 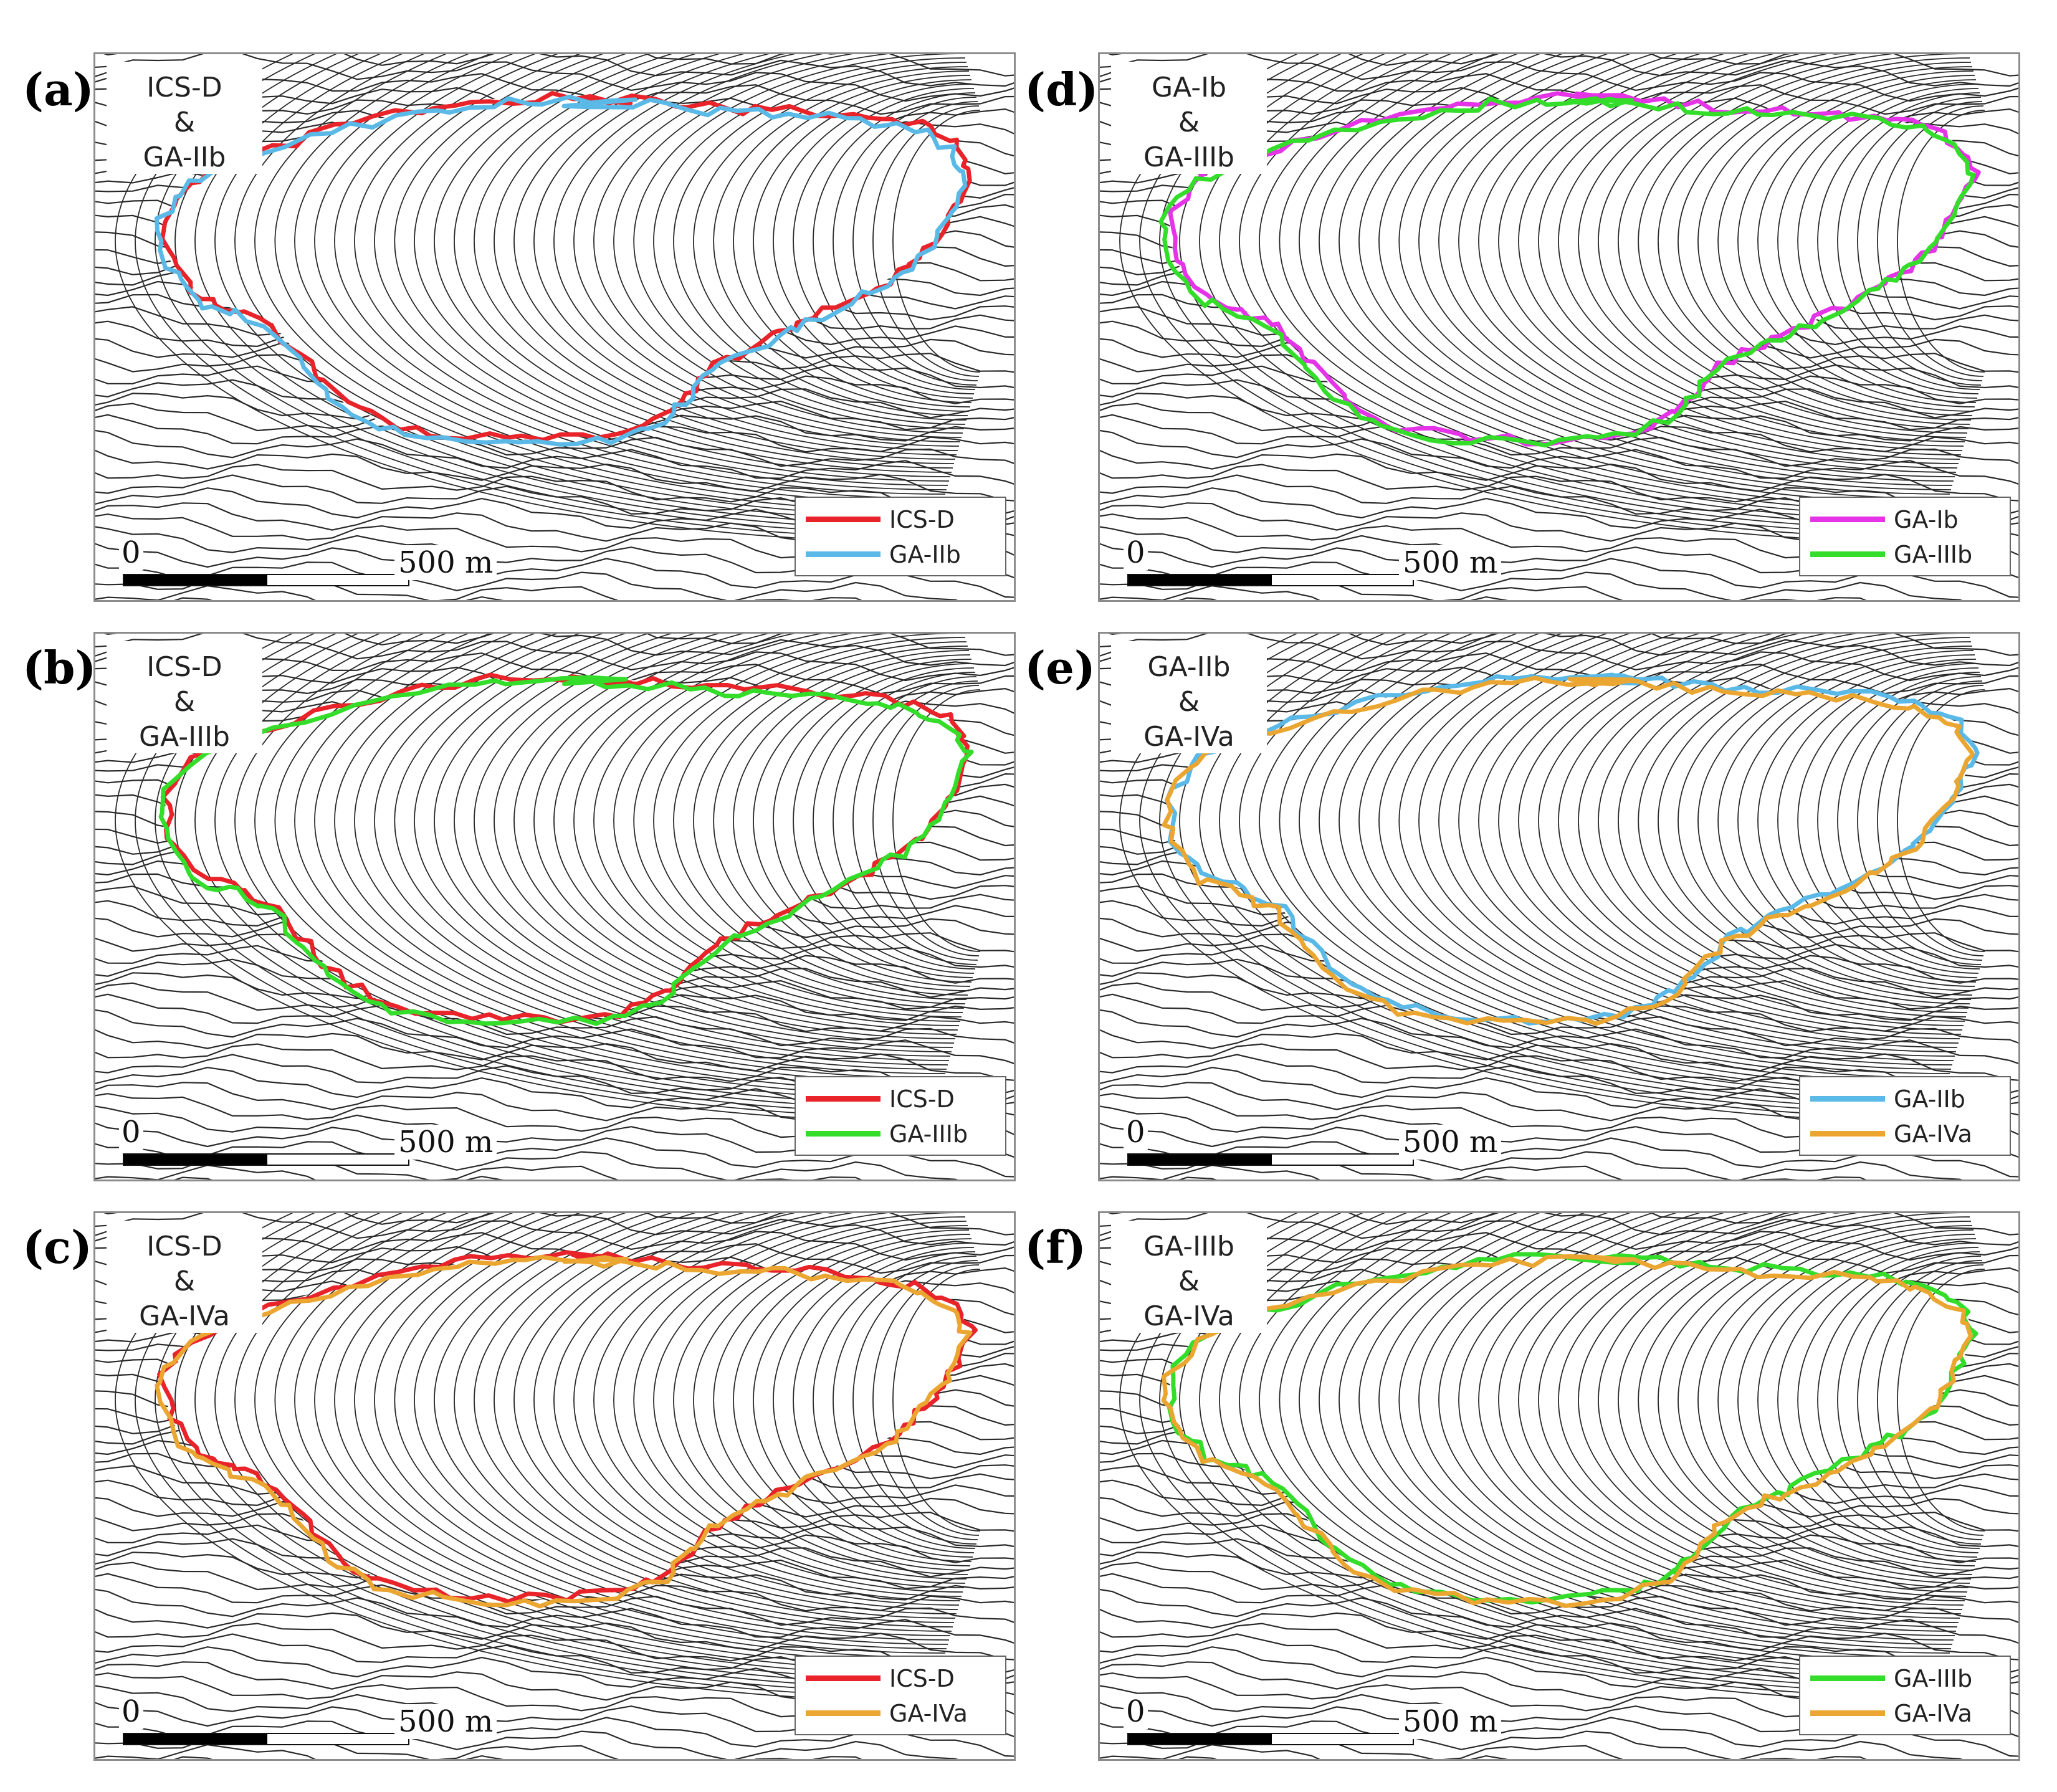 What do you see at coordinates (1188, 157) in the screenshot?
I see `title-line-3: GA-IIIb` at bounding box center [1188, 157].